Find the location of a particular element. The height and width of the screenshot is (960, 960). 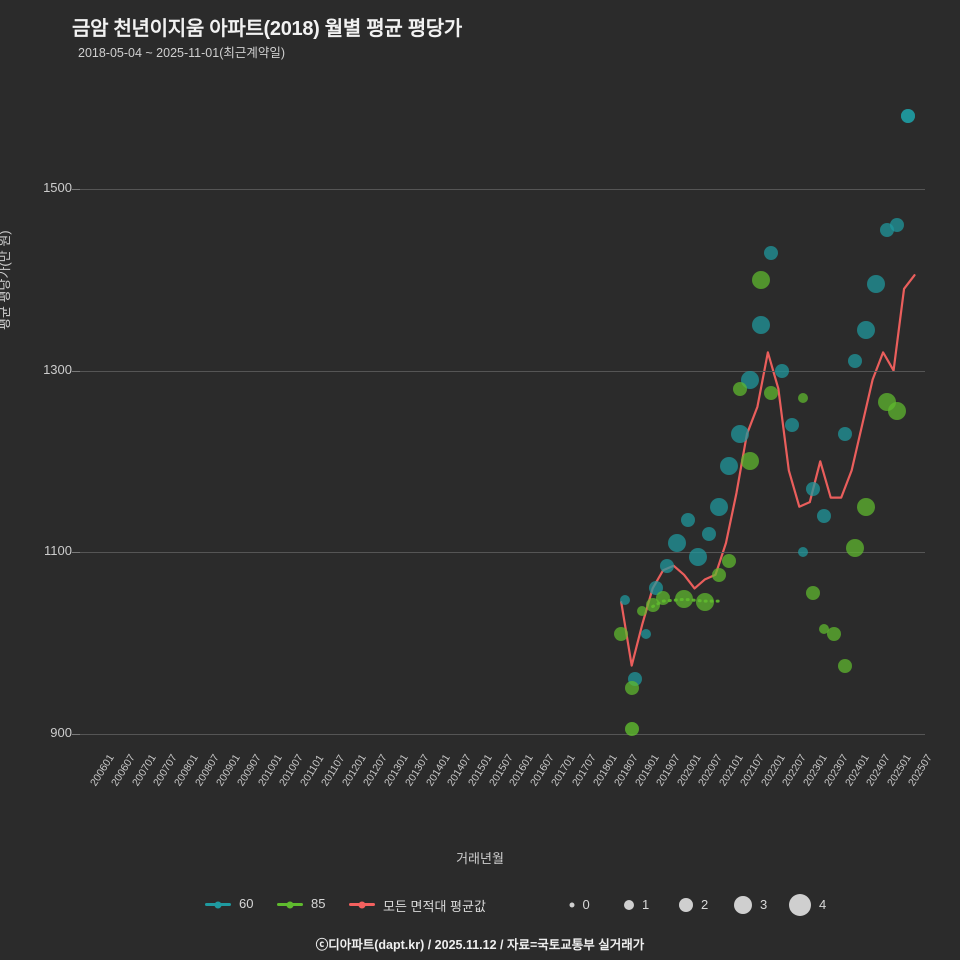

x-axis-label: 거래년월 is located at coordinates (480, 858).